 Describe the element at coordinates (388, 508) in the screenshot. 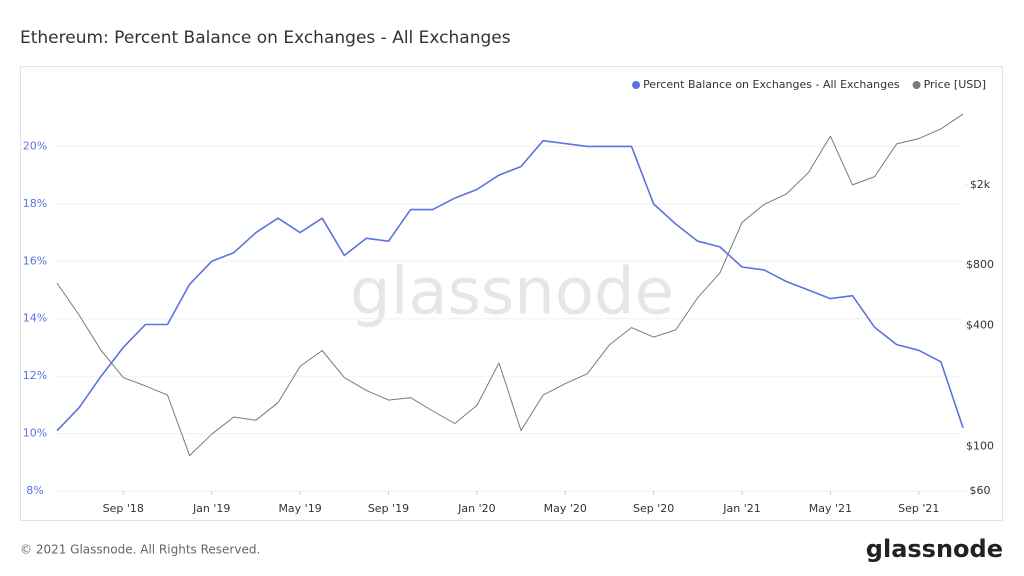

I see `x-tick-label: Sep '19` at that location.